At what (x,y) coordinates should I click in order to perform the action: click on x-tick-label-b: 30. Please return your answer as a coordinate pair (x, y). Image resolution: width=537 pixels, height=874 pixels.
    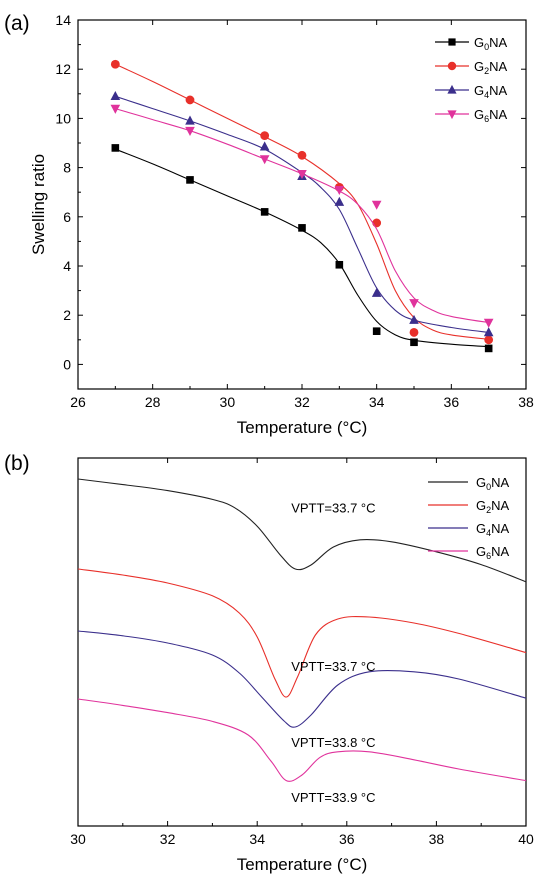
    Looking at the image, I should click on (78, 839).